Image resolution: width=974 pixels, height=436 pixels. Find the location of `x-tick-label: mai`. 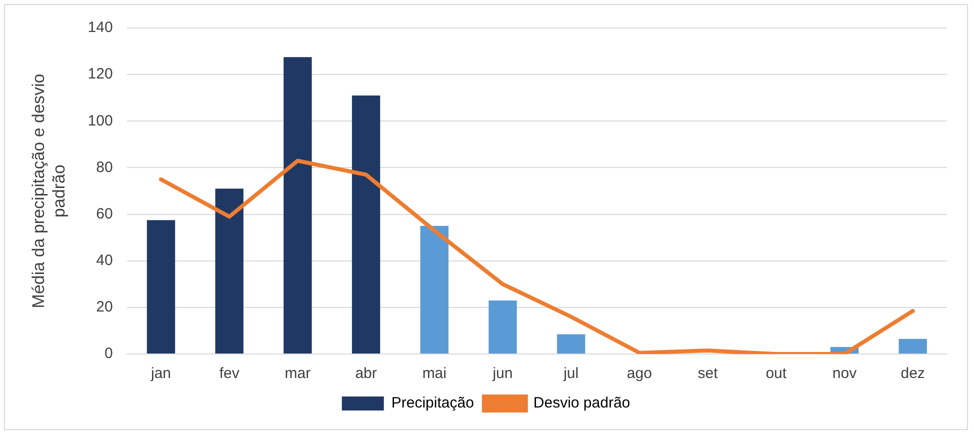

x-tick-label: mai is located at coordinates (434, 373).